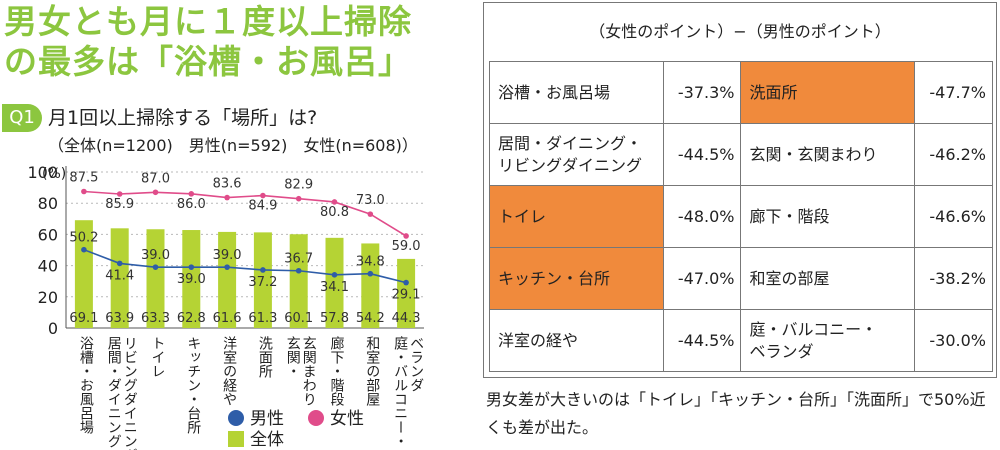 Image resolution: width=1000 pixels, height=450 pixels. I want to click on x-category-label: 浴槽・お風呂場, so click(86, 385).